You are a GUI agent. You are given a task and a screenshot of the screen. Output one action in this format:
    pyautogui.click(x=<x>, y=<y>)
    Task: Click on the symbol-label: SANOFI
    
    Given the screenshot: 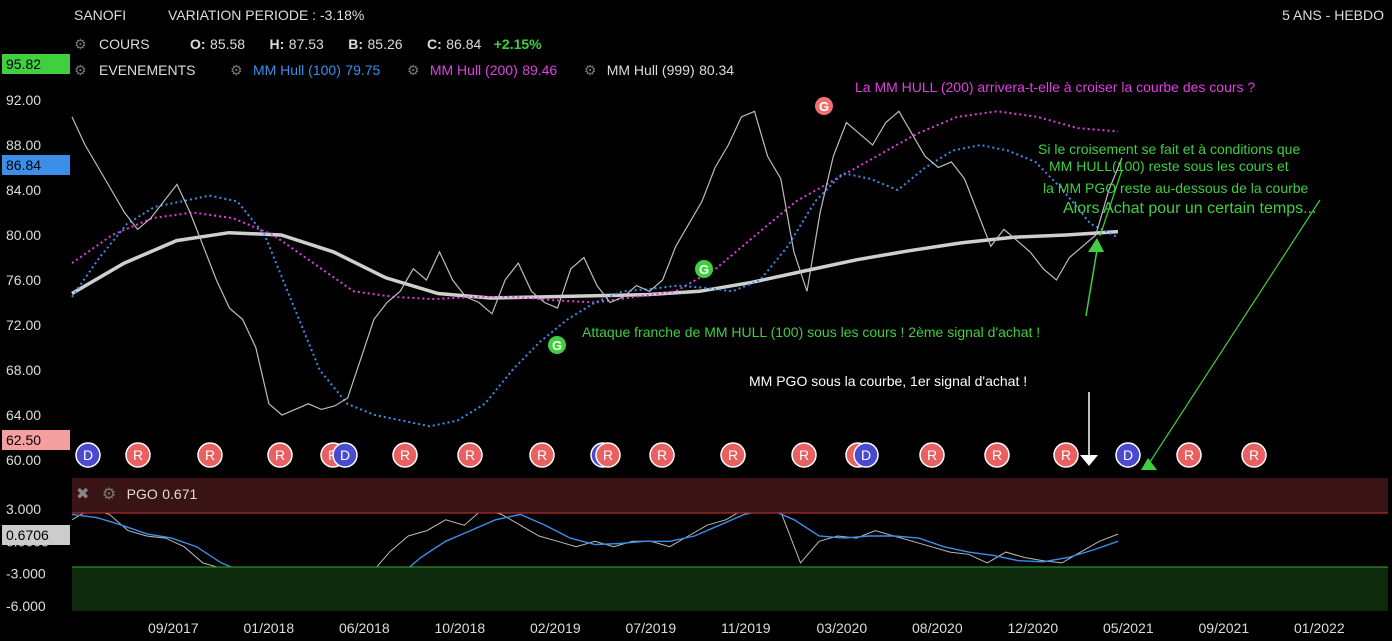 What is the action you would take?
    pyautogui.click(x=100, y=15)
    